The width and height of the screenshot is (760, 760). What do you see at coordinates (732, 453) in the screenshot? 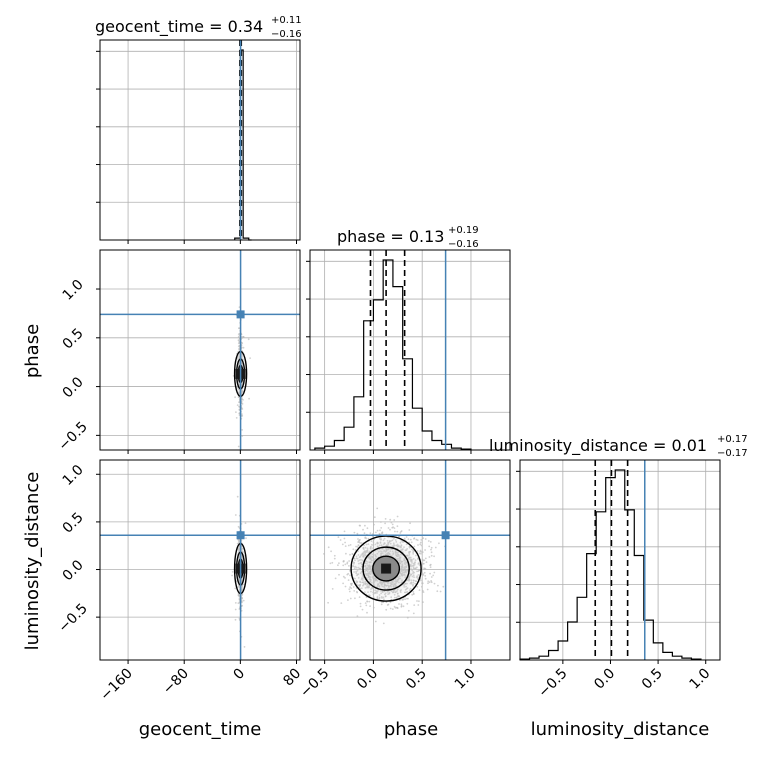
I see `title-luminosity-distance-lower: −0.17` at bounding box center [732, 453].